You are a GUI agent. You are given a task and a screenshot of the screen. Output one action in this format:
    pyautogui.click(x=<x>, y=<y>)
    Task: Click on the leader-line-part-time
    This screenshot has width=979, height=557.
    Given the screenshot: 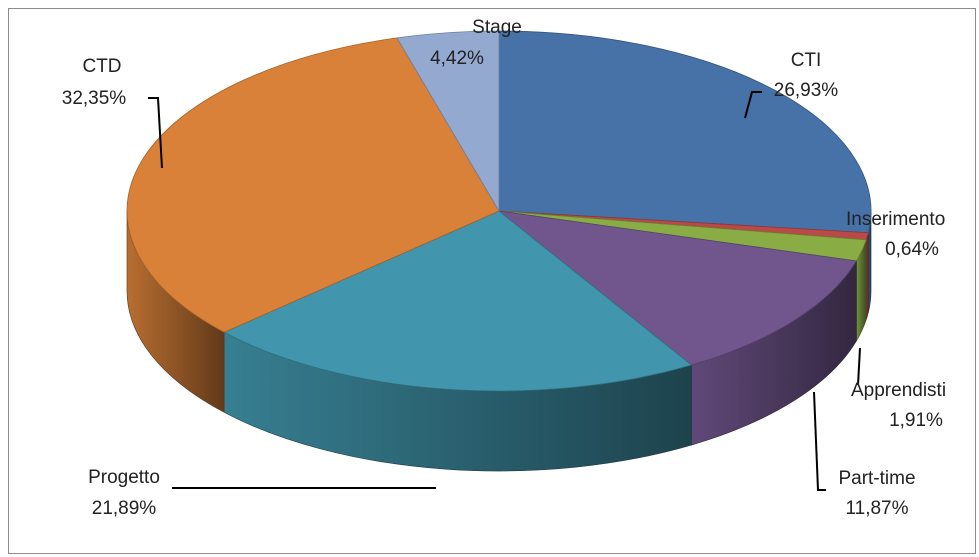 What is the action you would take?
    pyautogui.click(x=819, y=441)
    